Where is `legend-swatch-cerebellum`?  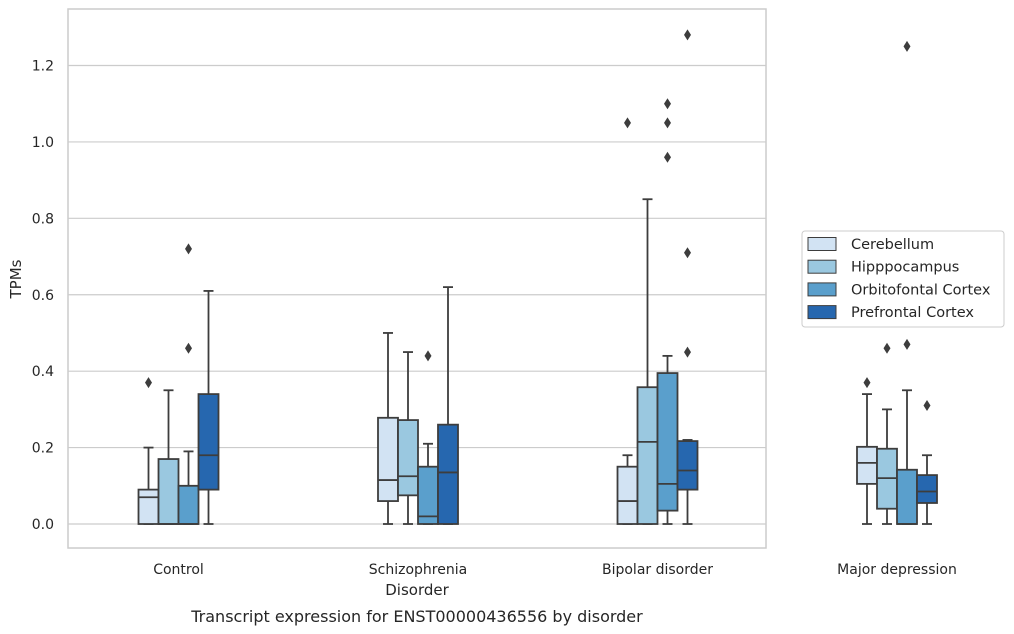
legend-swatch-cerebellum is located at coordinates (822, 244).